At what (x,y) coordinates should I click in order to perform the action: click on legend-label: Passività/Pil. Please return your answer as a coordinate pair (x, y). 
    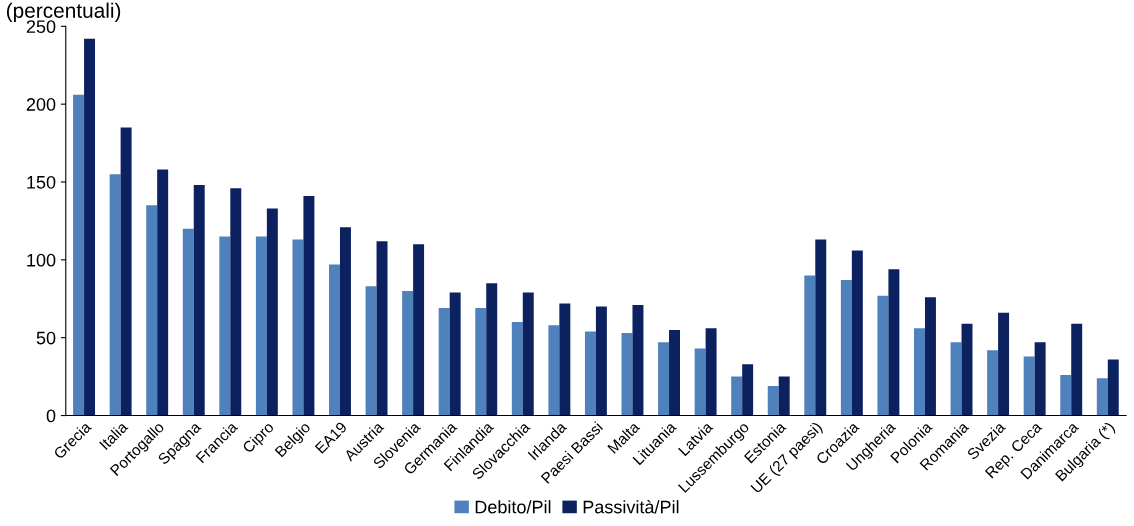
    Looking at the image, I should click on (631, 506).